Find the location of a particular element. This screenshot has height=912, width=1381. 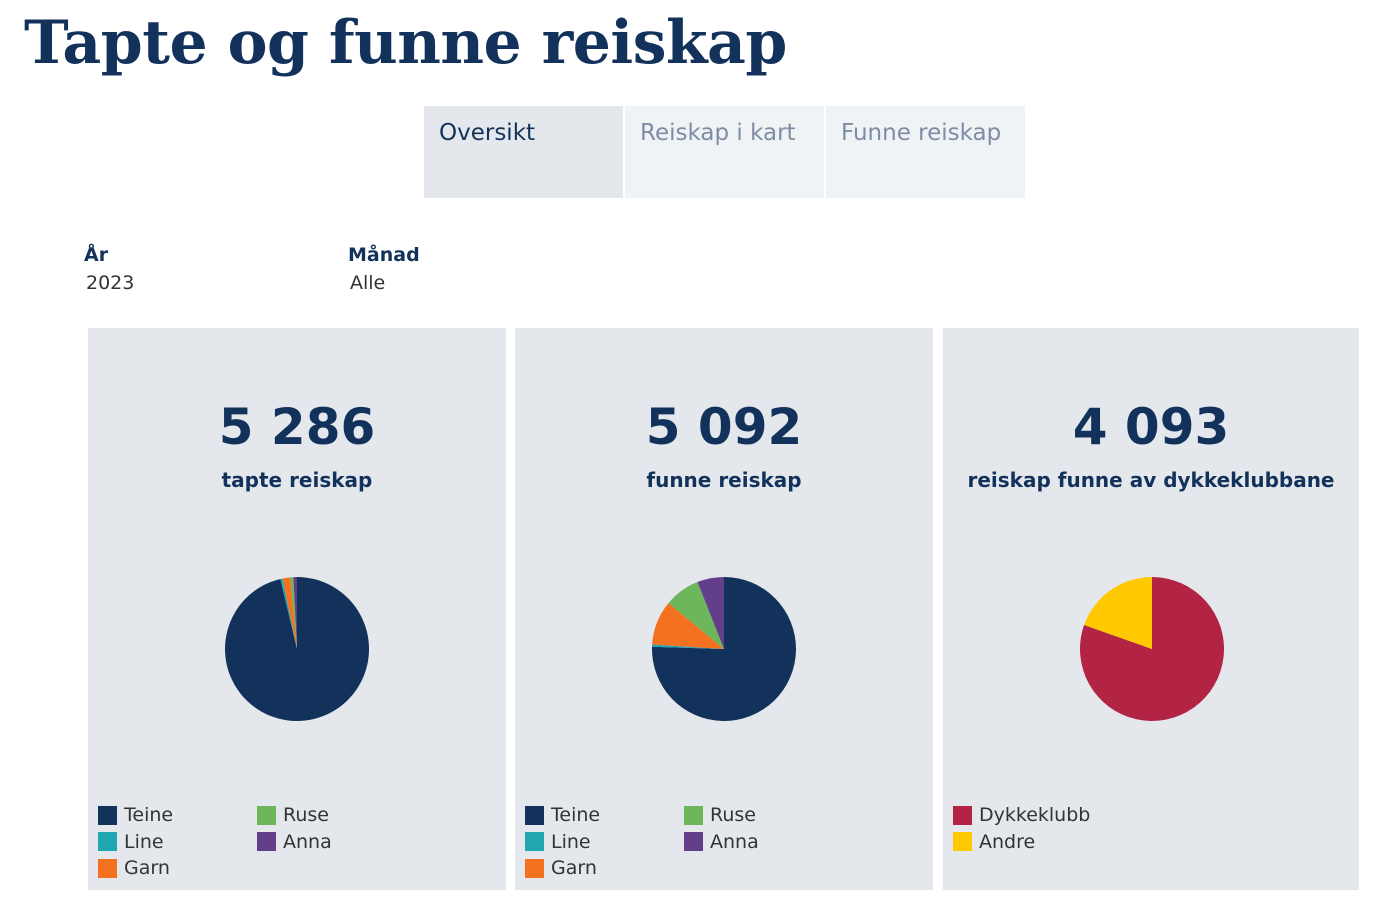

year-filter-value: 2023 is located at coordinates (110, 283).